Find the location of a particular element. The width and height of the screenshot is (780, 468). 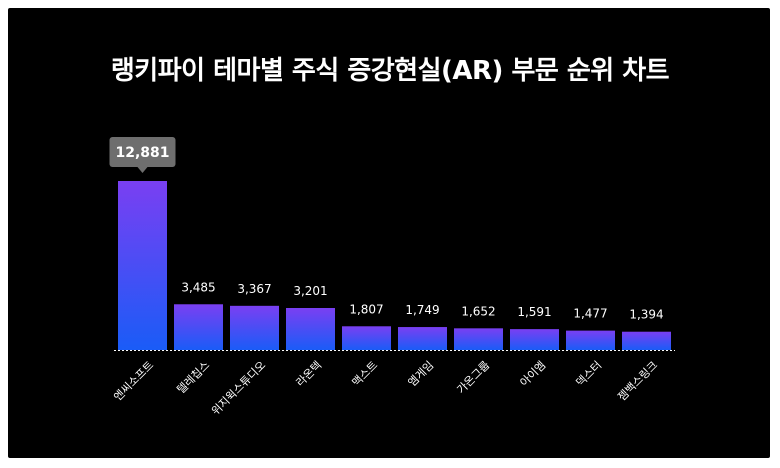

value-callout-pointer is located at coordinates (142, 170).